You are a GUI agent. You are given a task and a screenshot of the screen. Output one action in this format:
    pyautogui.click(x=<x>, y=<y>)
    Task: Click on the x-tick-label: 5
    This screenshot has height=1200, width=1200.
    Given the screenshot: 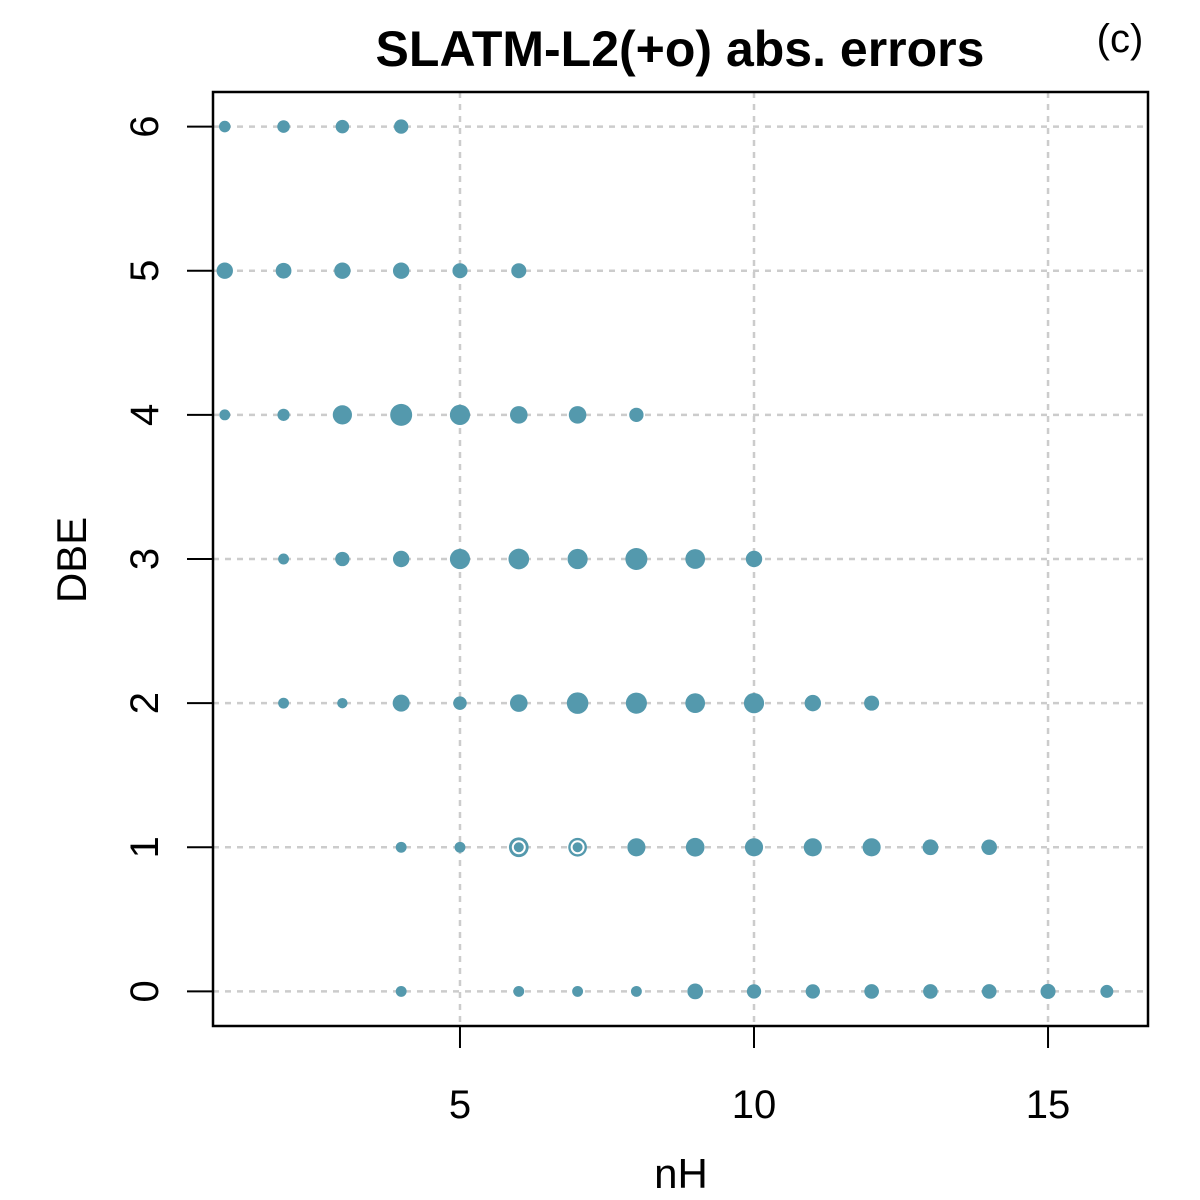 What is the action you would take?
    pyautogui.click(x=460, y=1105)
    